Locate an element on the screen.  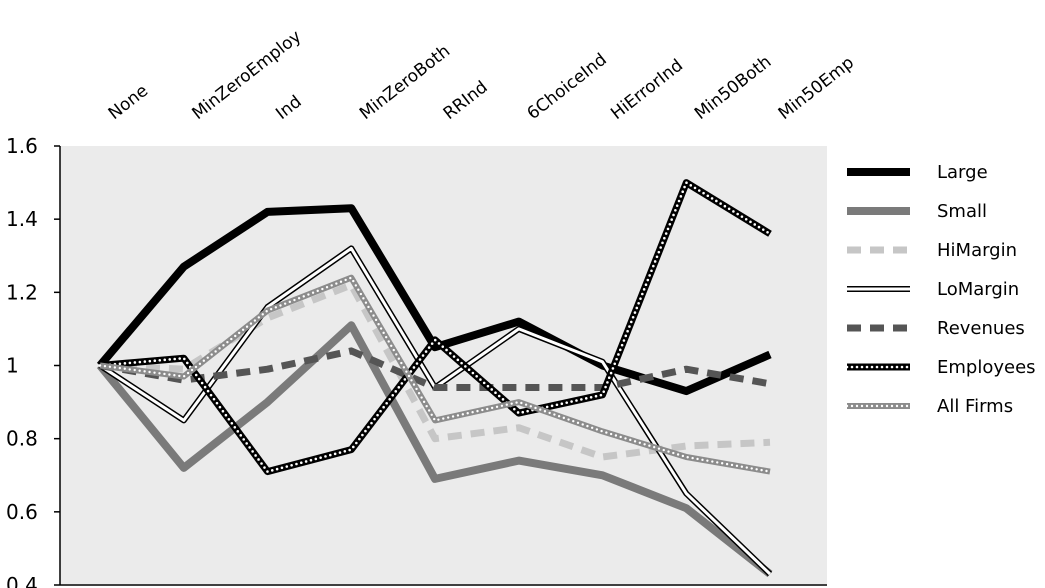
legend-label: HiMargin is located at coordinates (977, 250).